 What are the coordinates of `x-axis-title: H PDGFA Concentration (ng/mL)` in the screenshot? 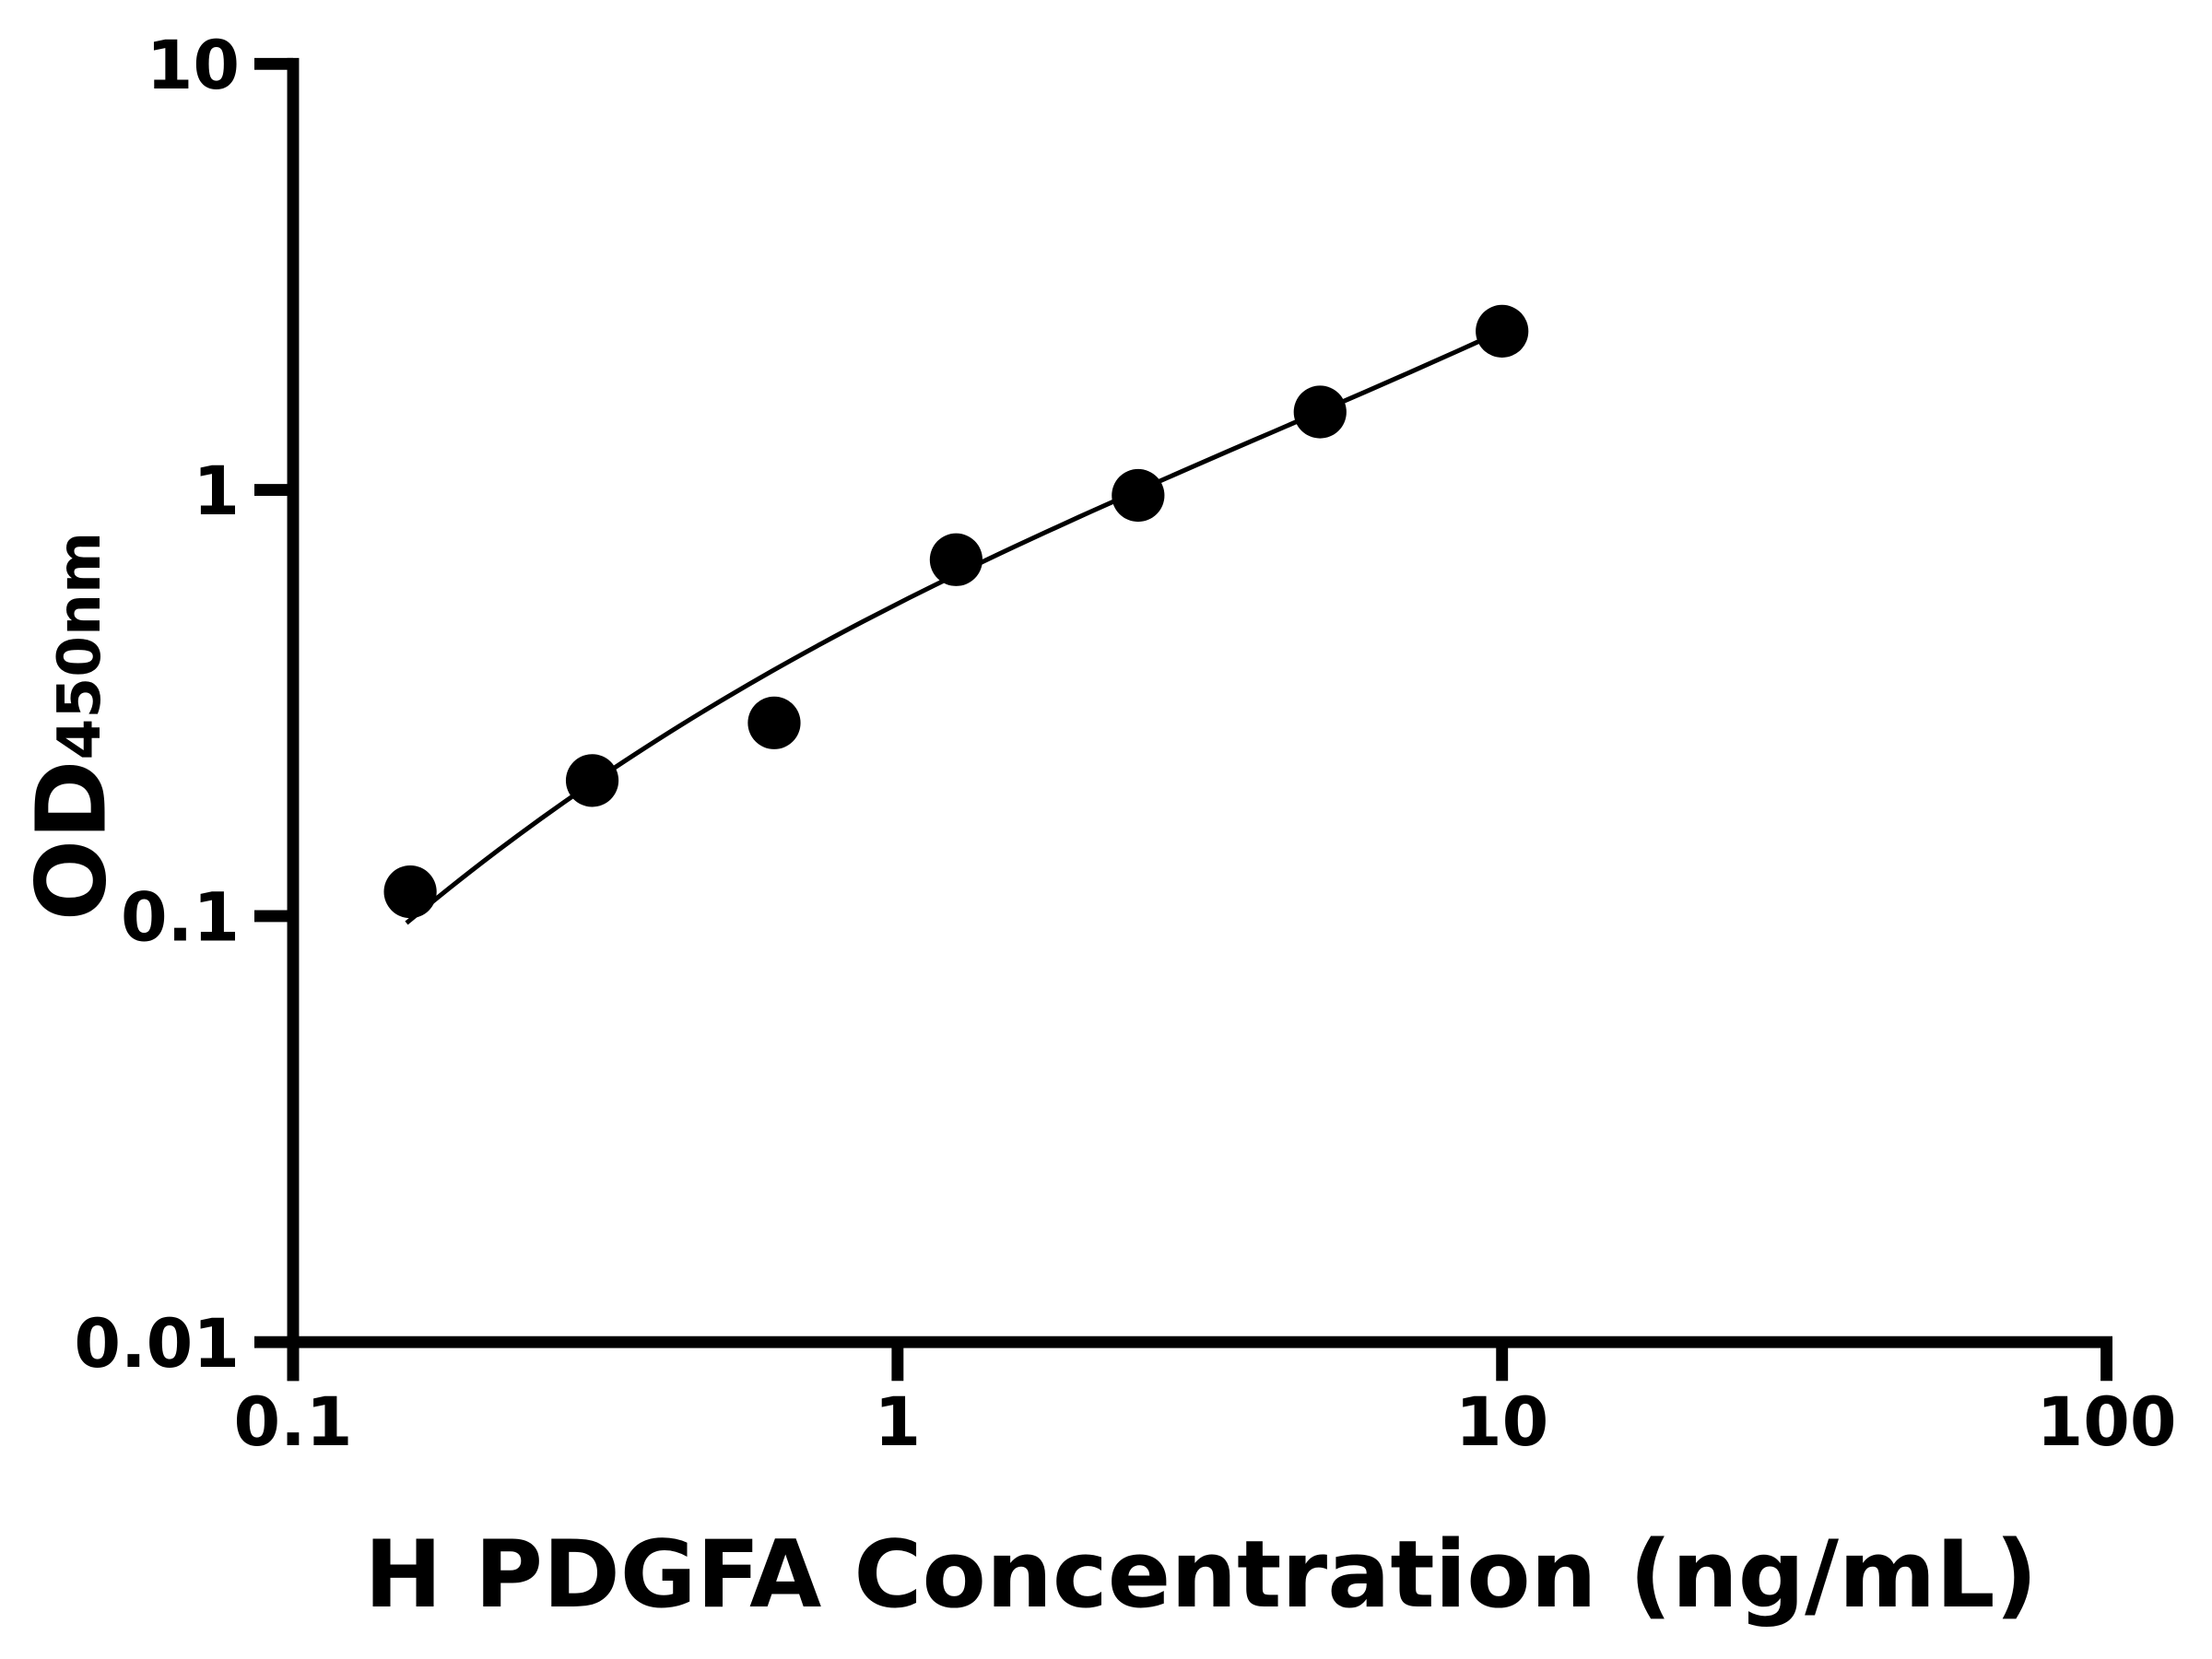 It's located at (1201, 1574).